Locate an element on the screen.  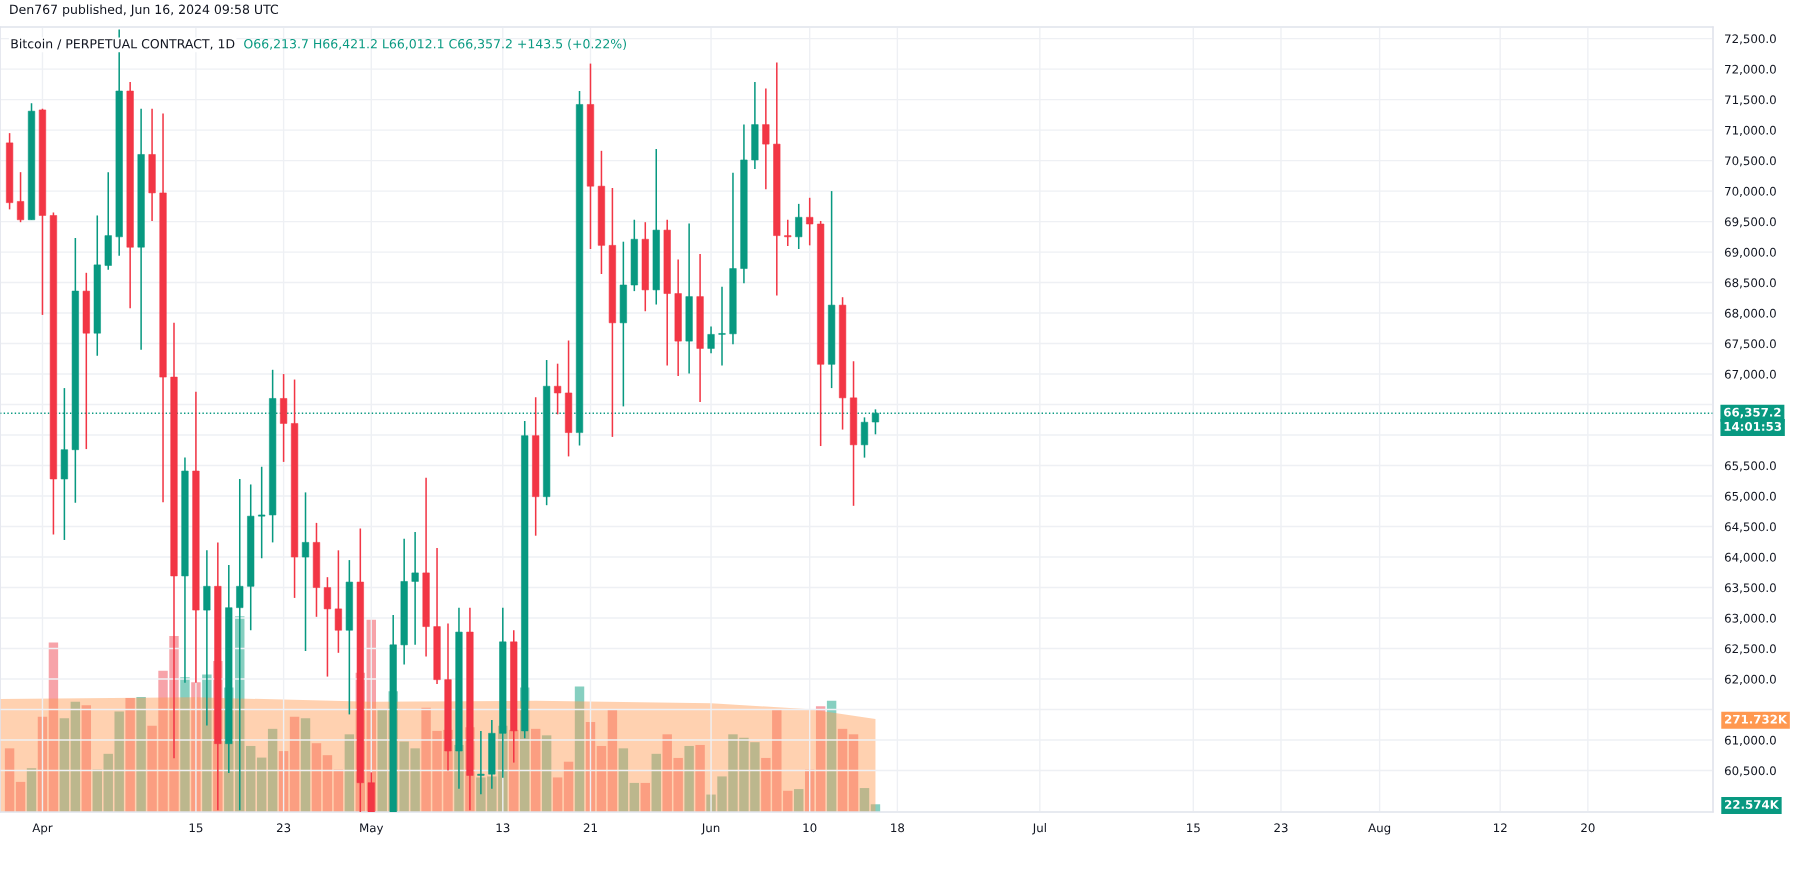
y-tick-label: 71,000.0 is located at coordinates (1750, 130).